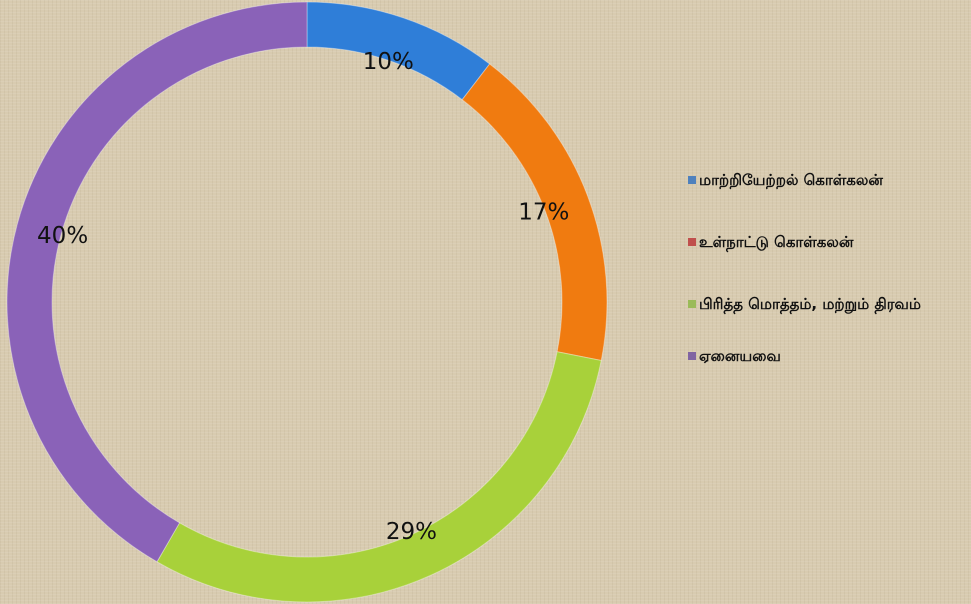  What do you see at coordinates (791, 180) in the screenshot?
I see `legend-label: மாற்றியேற்றல் கொள்கலன்` at bounding box center [791, 180].